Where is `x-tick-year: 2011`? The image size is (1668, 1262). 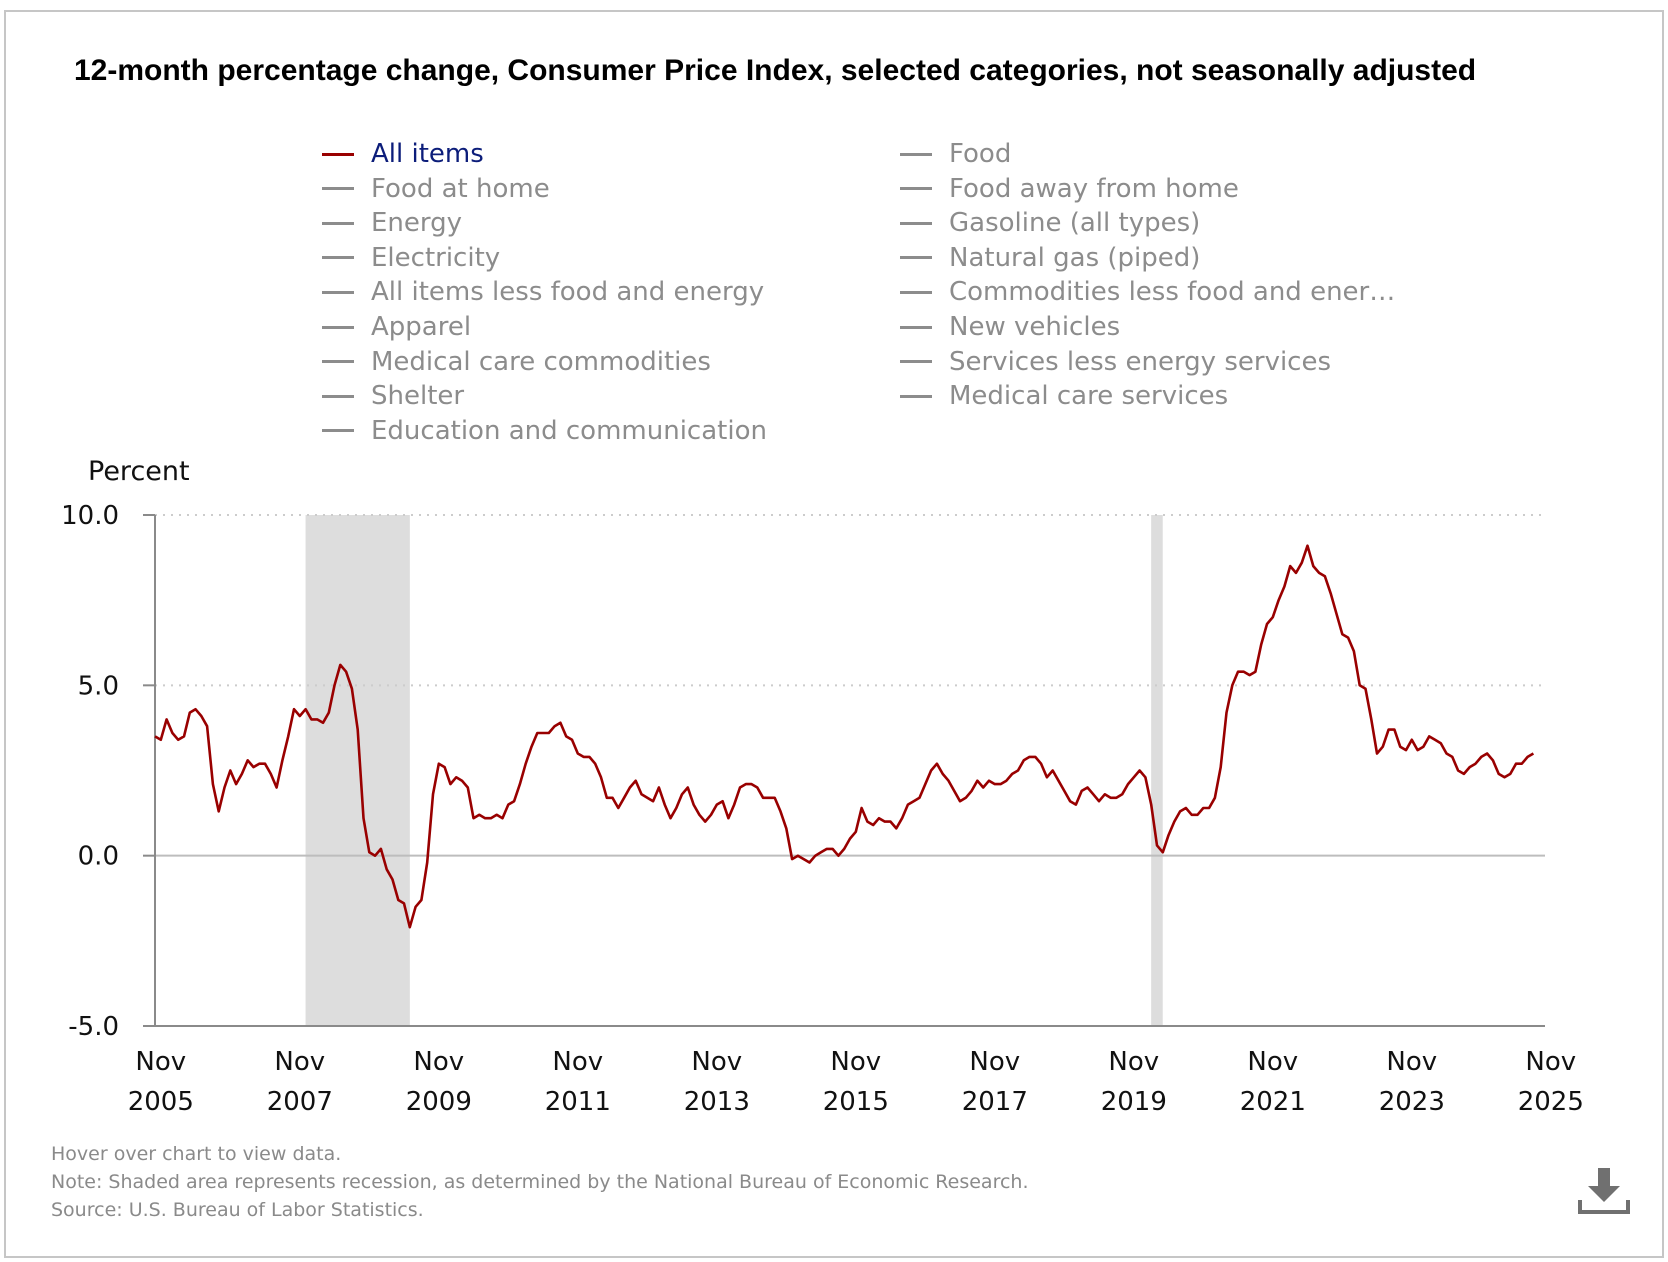 x-tick-year: 2011 is located at coordinates (578, 1102).